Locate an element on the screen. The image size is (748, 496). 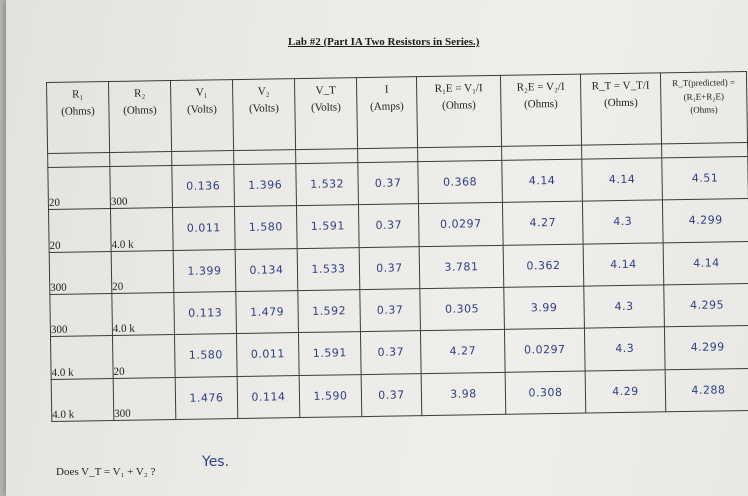
cell-r1e: 3.98 is located at coordinates (463, 393).